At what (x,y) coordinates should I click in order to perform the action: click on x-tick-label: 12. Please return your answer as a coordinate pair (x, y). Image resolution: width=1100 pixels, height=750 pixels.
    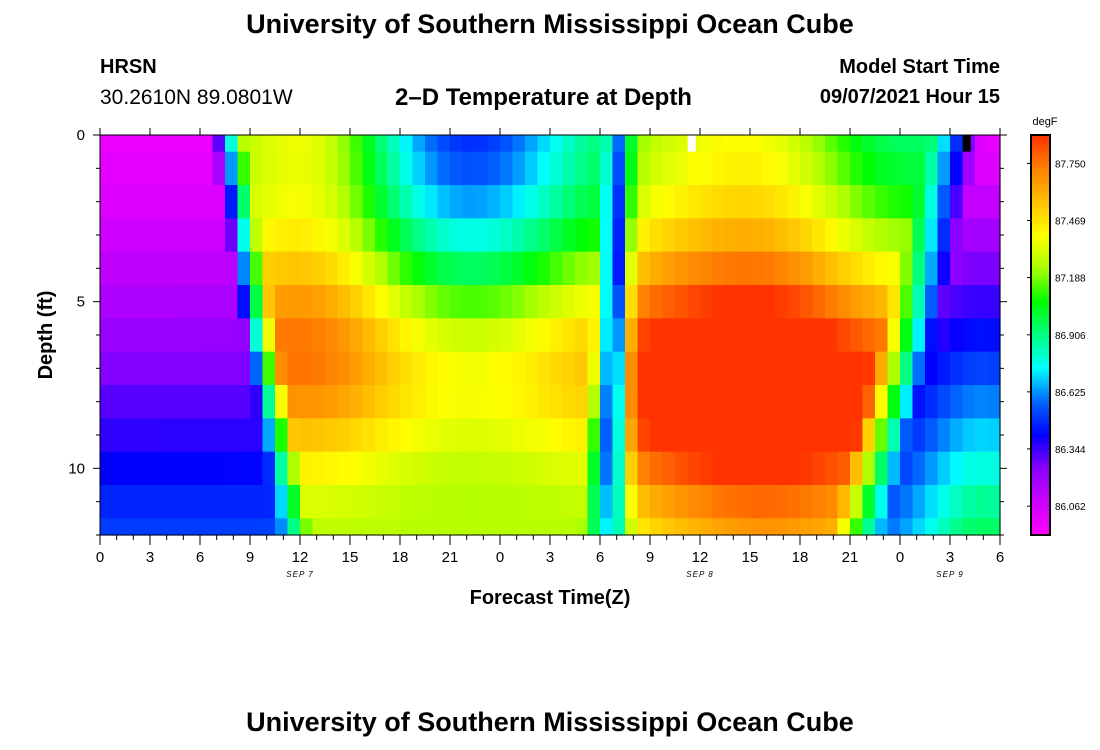
    Looking at the image, I should click on (300, 557).